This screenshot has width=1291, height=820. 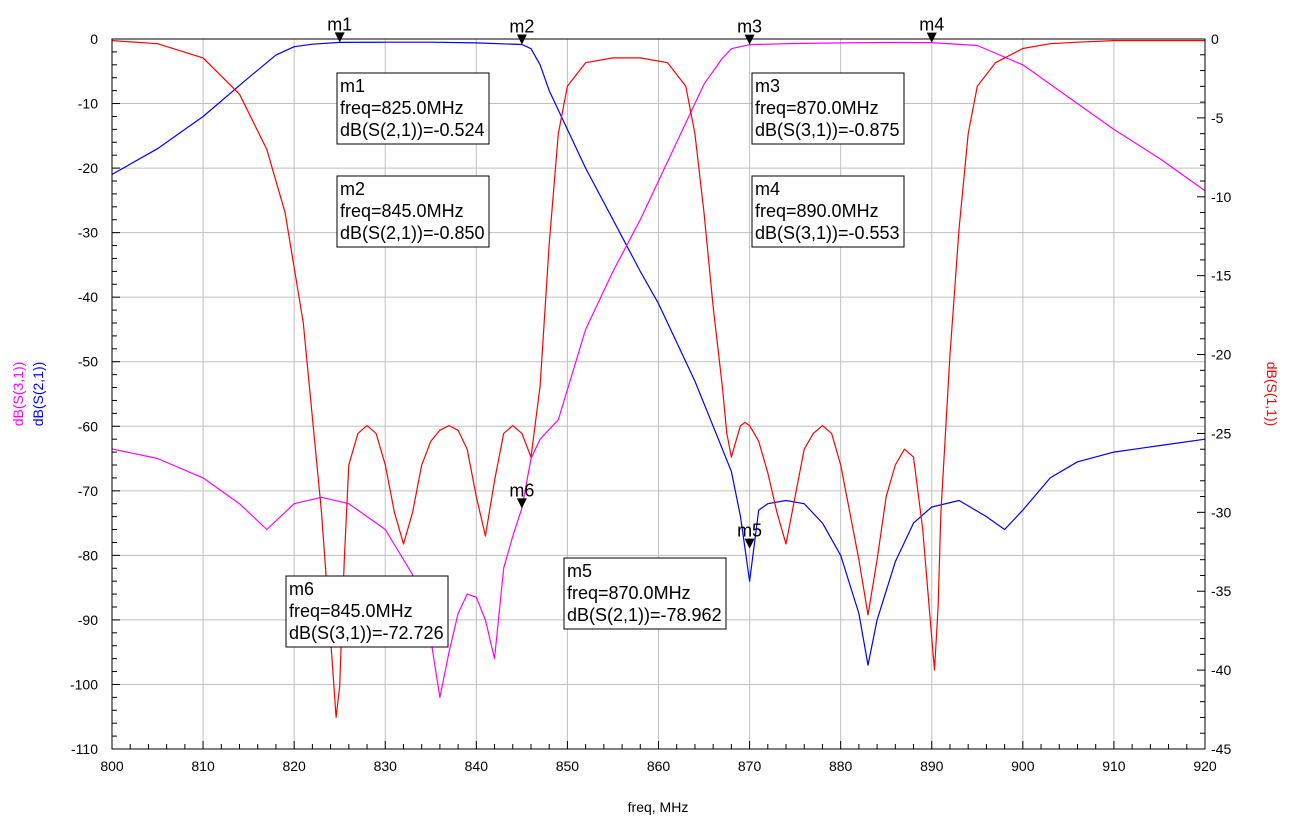 What do you see at coordinates (749, 543) in the screenshot?
I see `marker-m5-triangle` at bounding box center [749, 543].